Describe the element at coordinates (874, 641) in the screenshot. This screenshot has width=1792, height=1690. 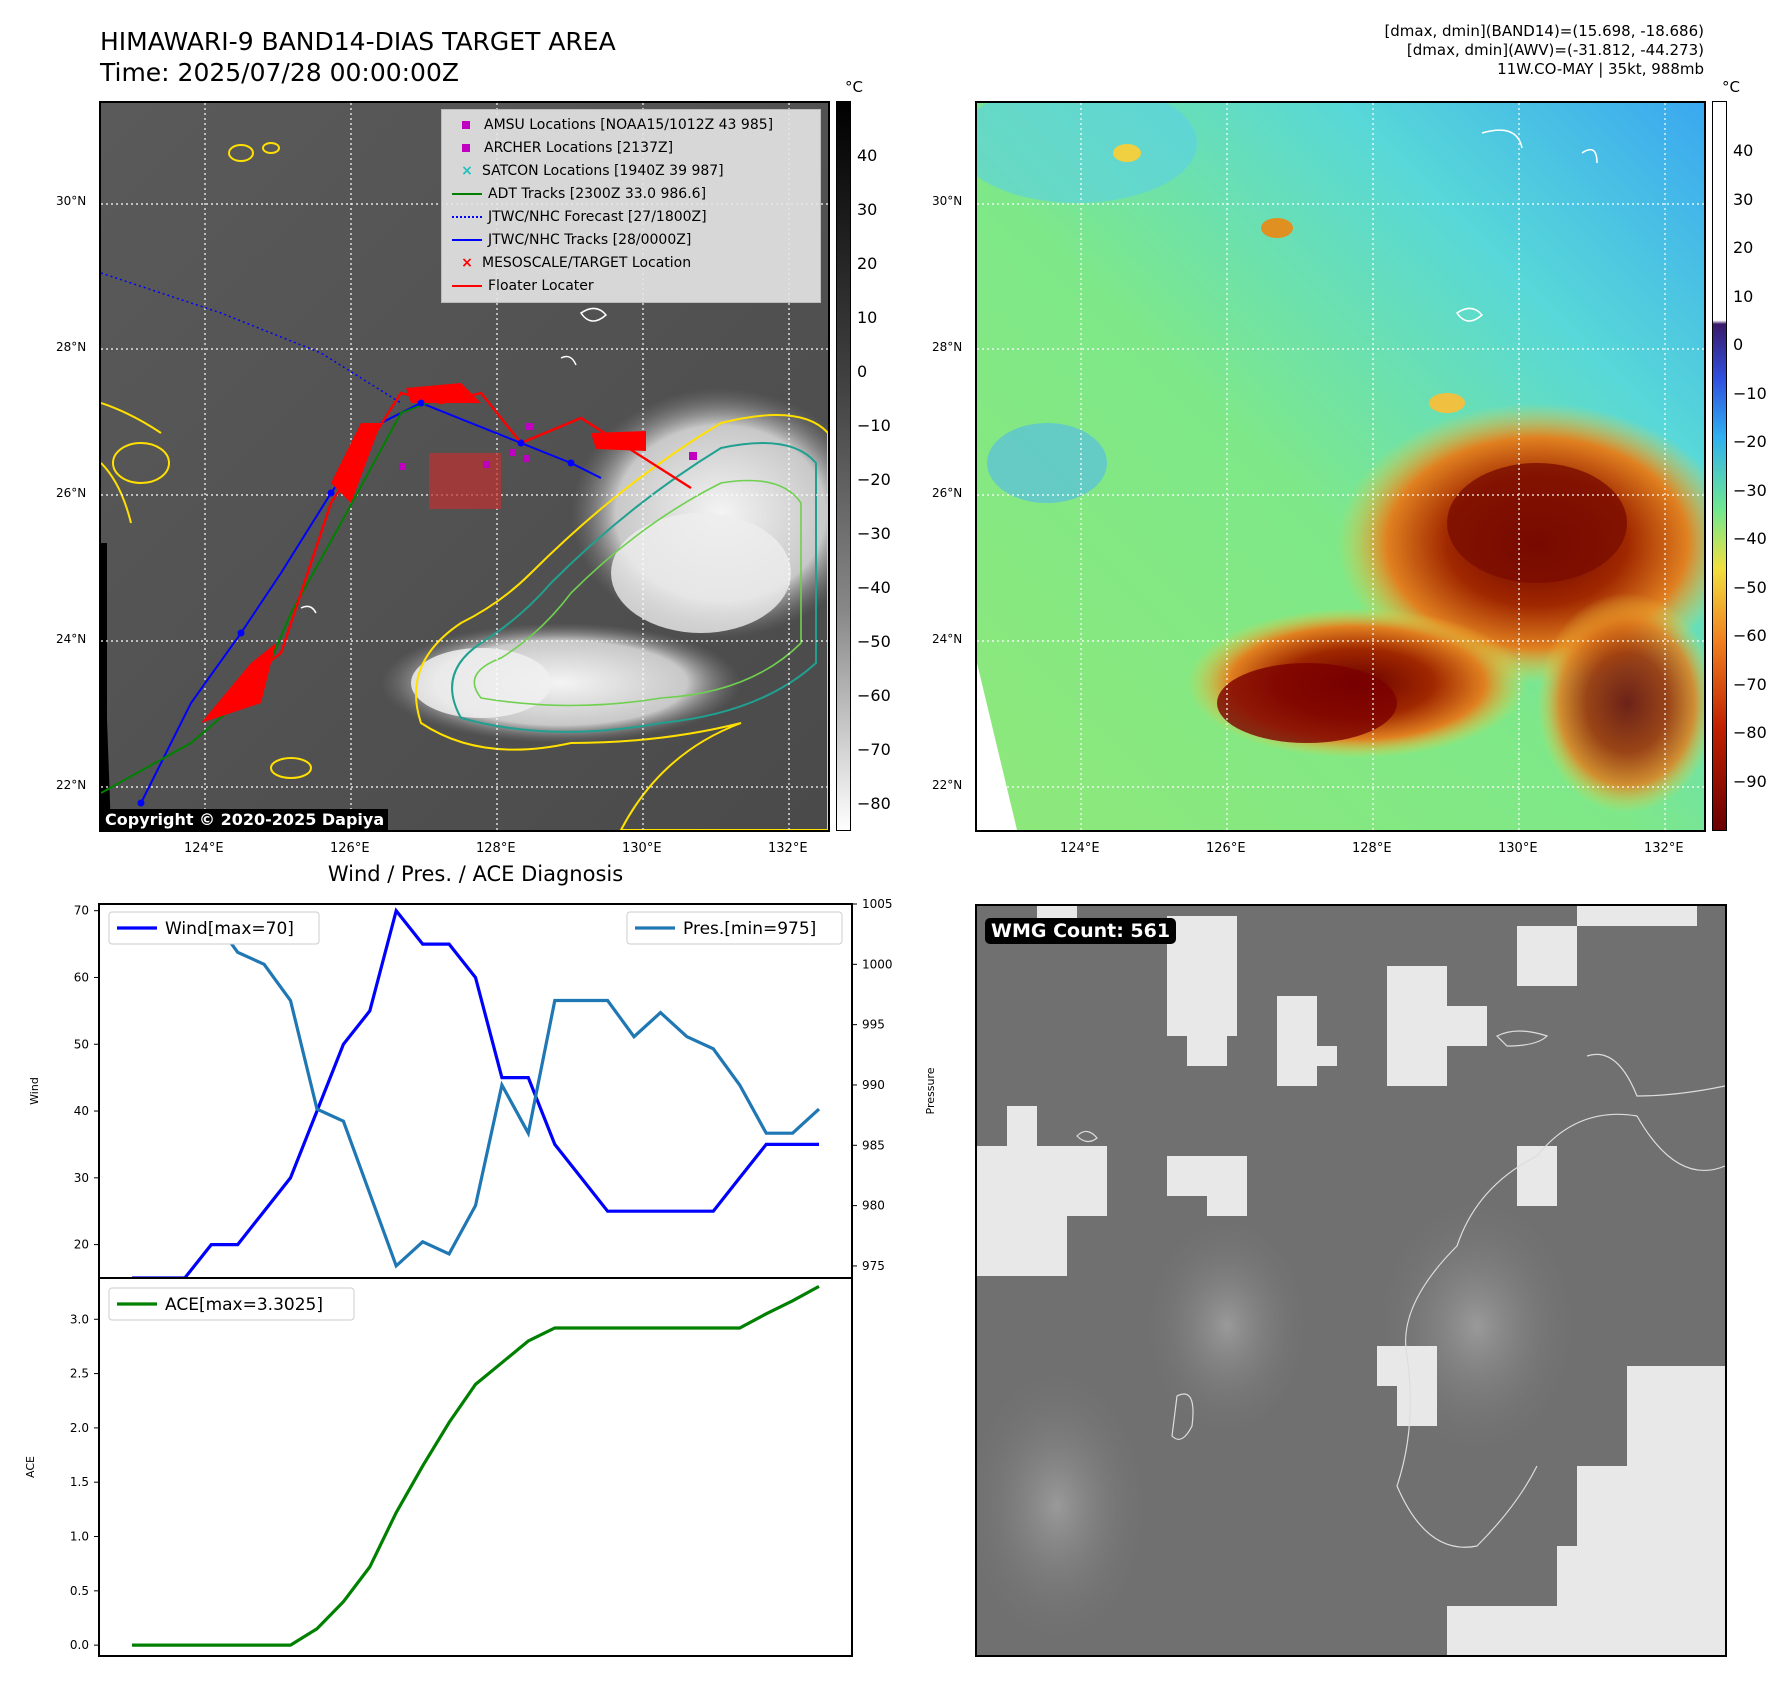
I see `gray-cb-tick: −50` at that location.